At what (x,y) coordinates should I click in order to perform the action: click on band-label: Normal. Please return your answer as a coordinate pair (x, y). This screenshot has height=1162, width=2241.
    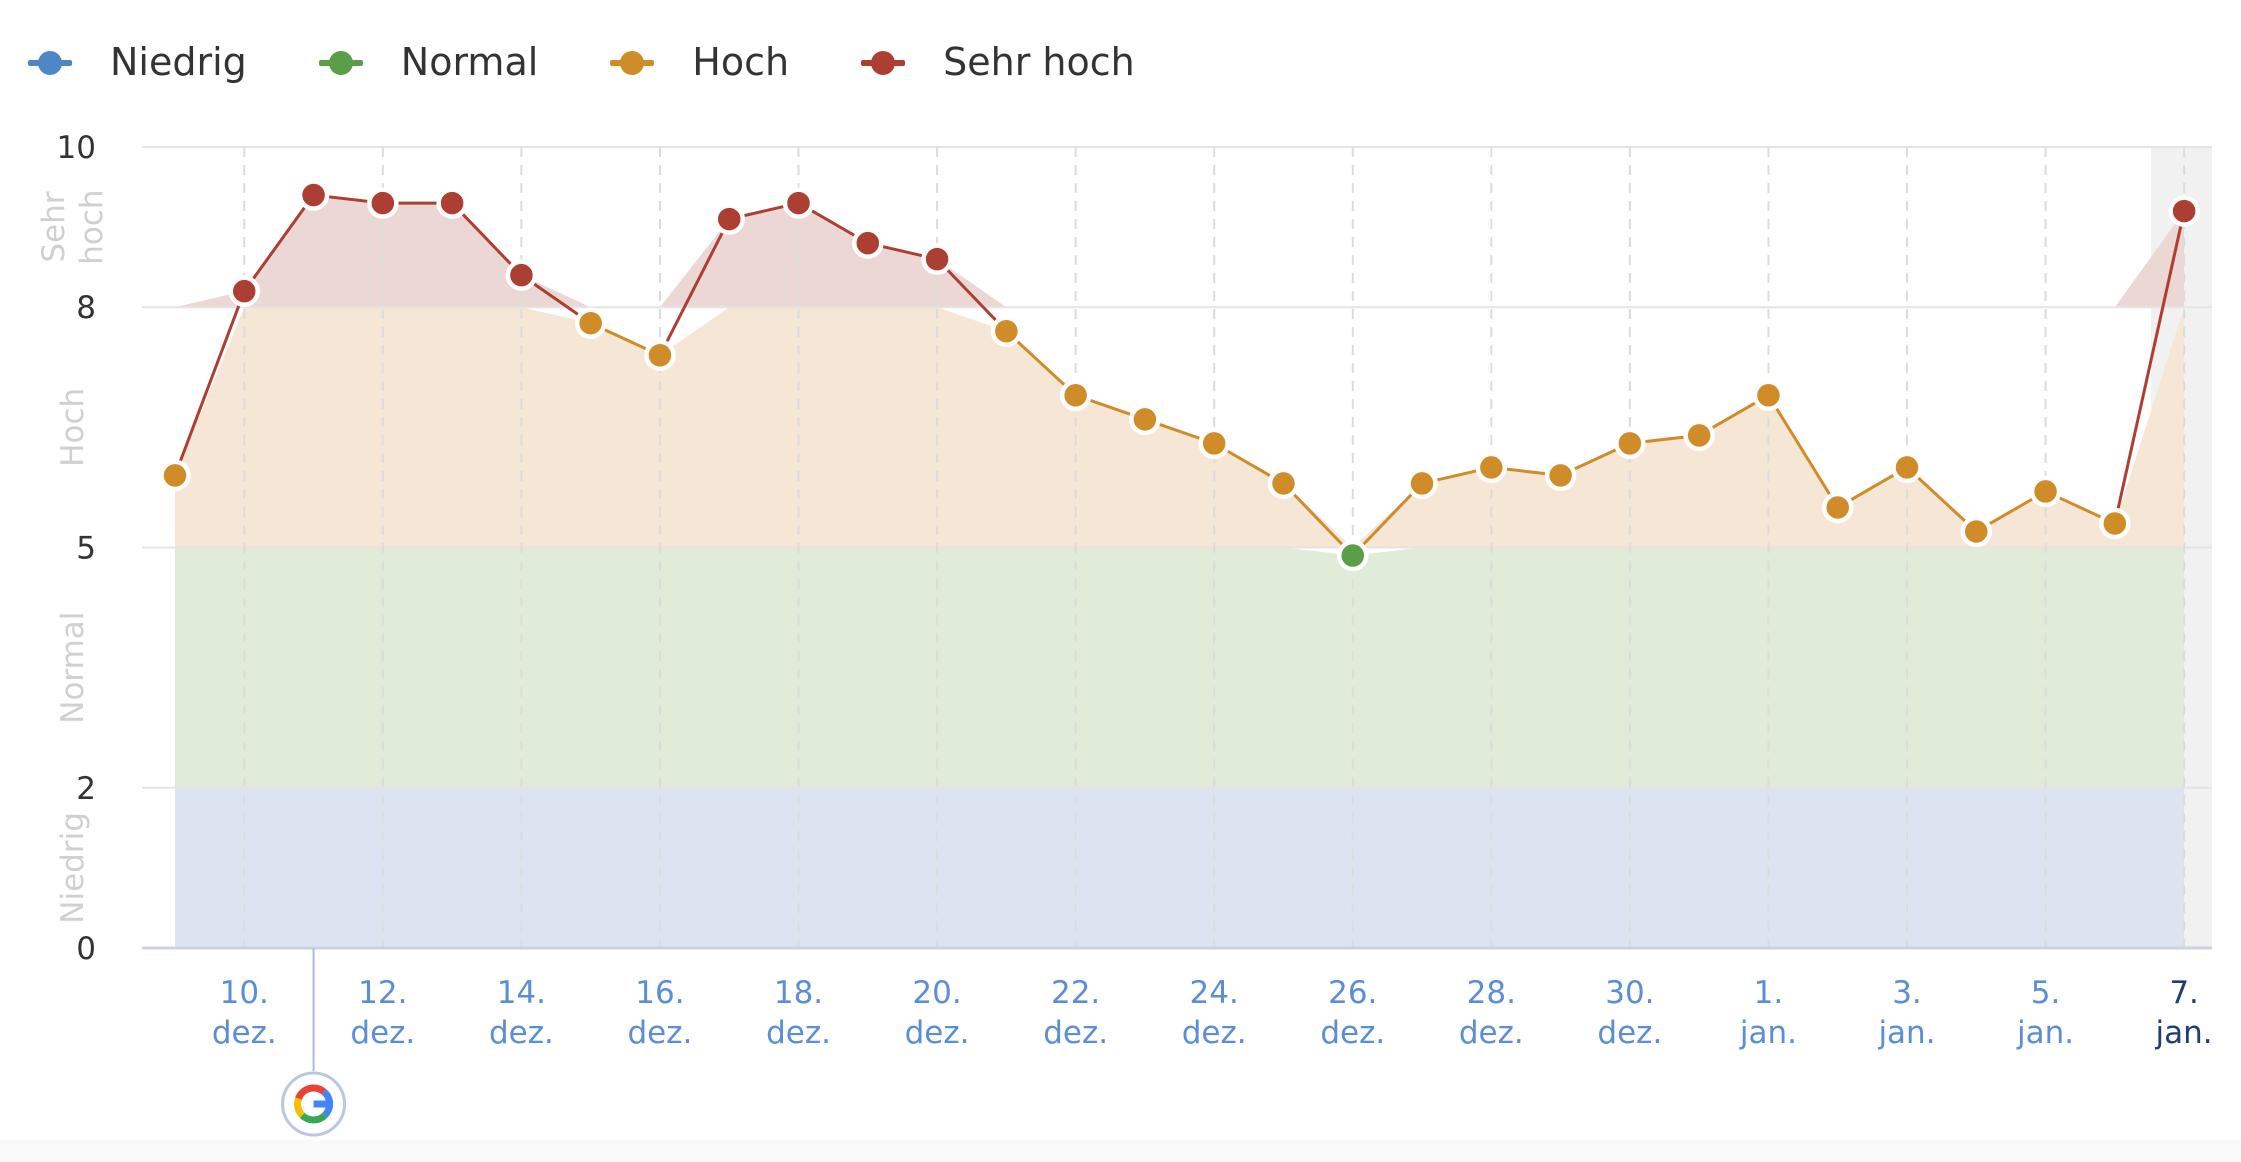
    Looking at the image, I should click on (73, 668).